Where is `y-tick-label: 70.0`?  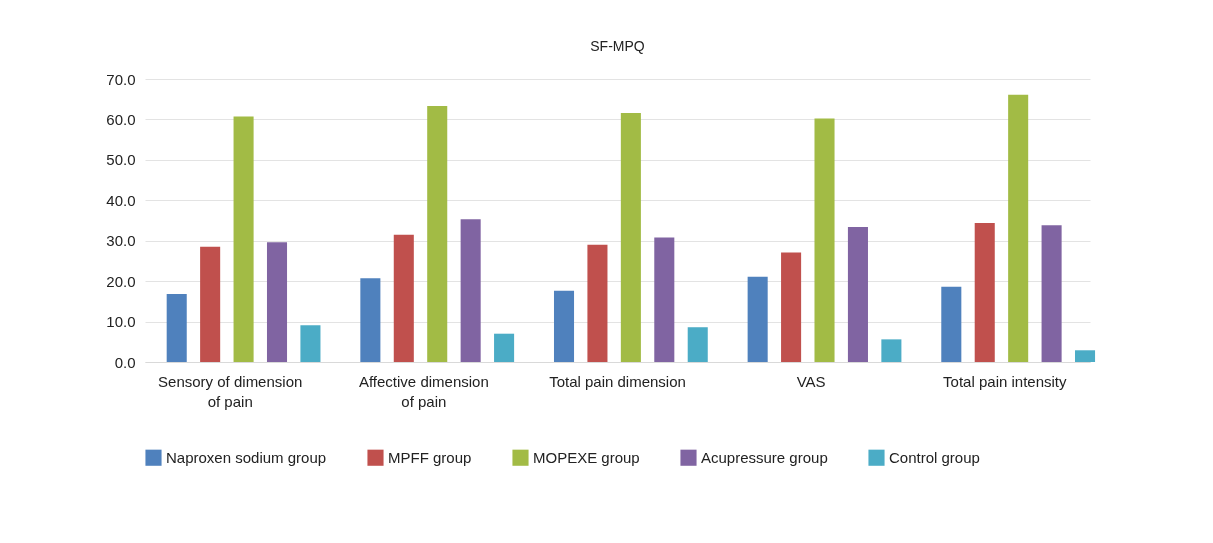
y-tick-label: 70.0 is located at coordinates (121, 79).